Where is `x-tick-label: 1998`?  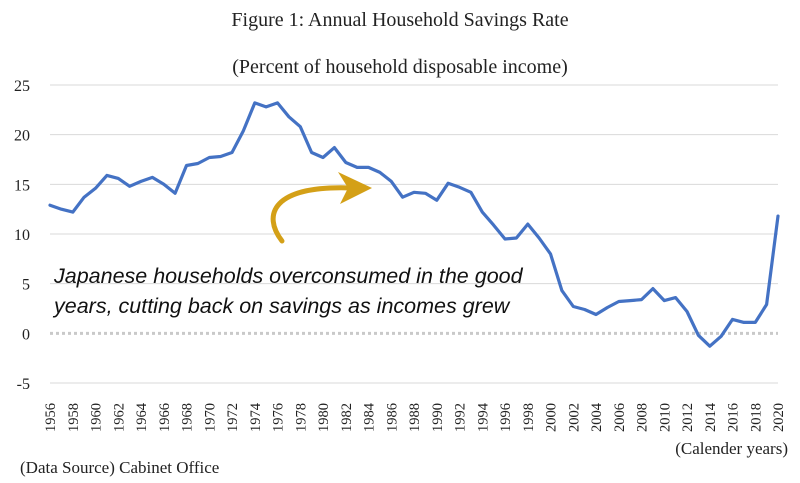
x-tick-label: 1998 is located at coordinates (529, 417).